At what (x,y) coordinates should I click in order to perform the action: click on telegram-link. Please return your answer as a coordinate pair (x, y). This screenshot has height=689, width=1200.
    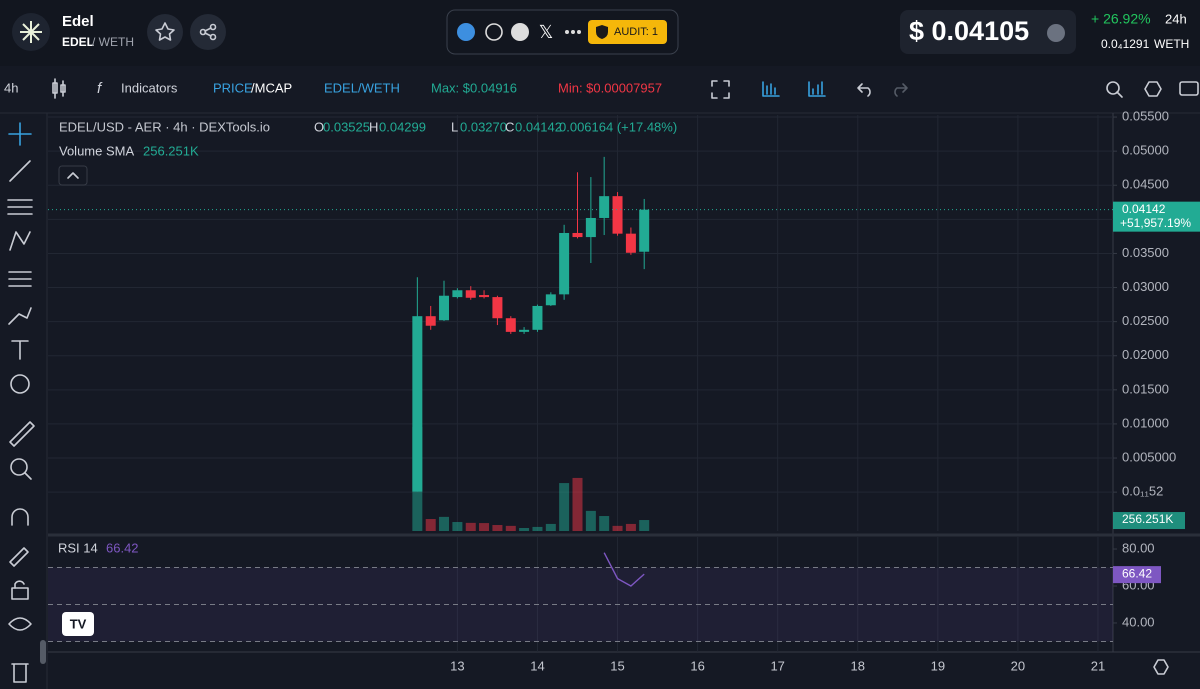
    Looking at the image, I should click on (520, 32).